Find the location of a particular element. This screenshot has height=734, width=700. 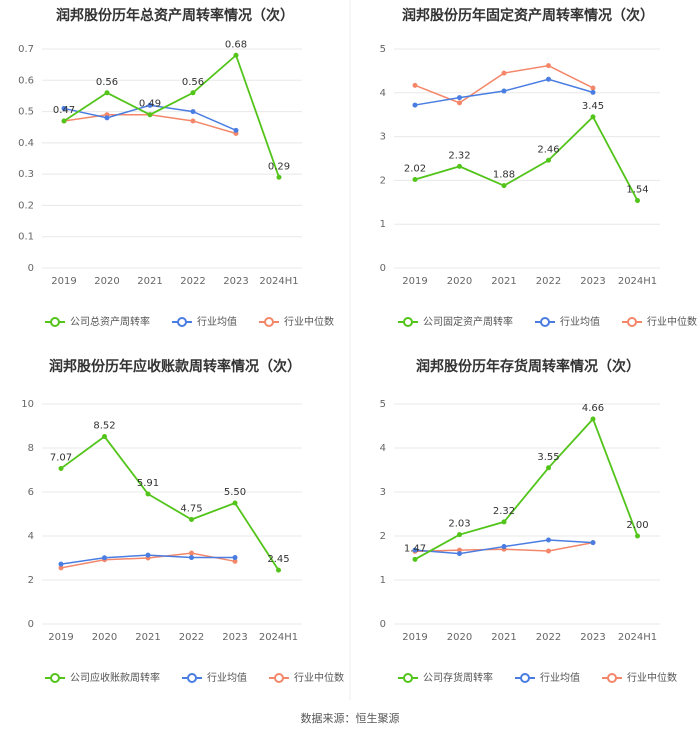

legend-item: 公司总资产周转率 is located at coordinates (97, 321).